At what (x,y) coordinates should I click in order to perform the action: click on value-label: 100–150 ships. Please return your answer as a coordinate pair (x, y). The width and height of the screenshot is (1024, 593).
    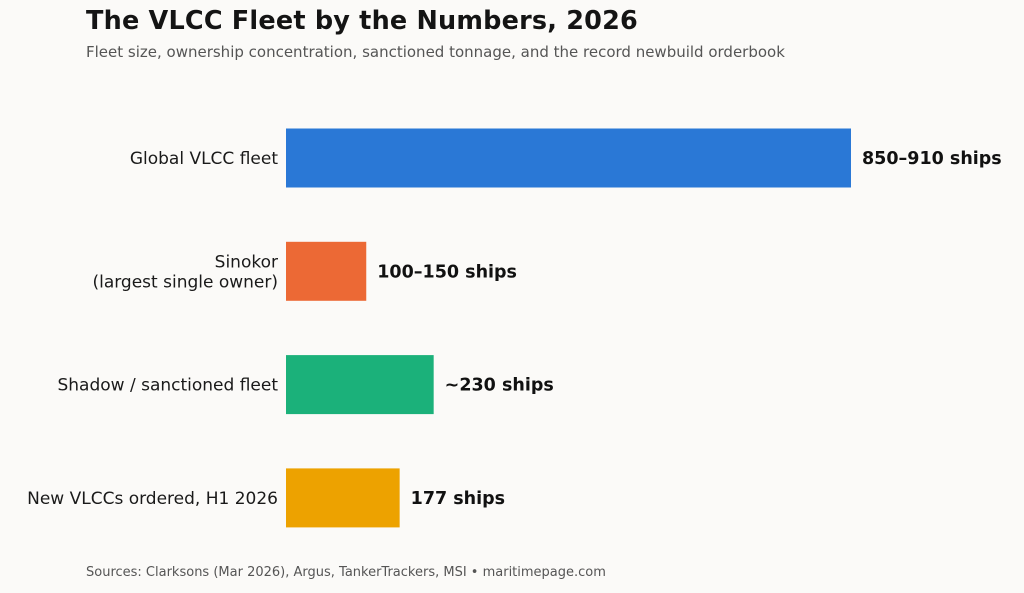
    Looking at the image, I should click on (447, 272).